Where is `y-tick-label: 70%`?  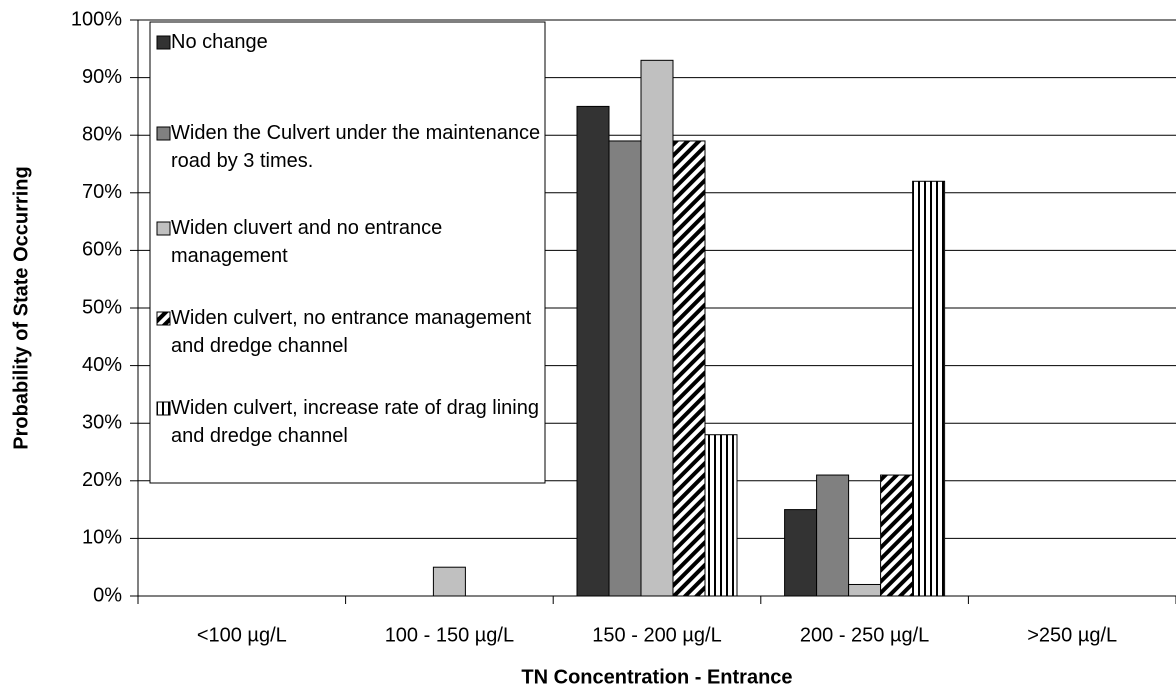
y-tick-label: 70% is located at coordinates (102, 192).